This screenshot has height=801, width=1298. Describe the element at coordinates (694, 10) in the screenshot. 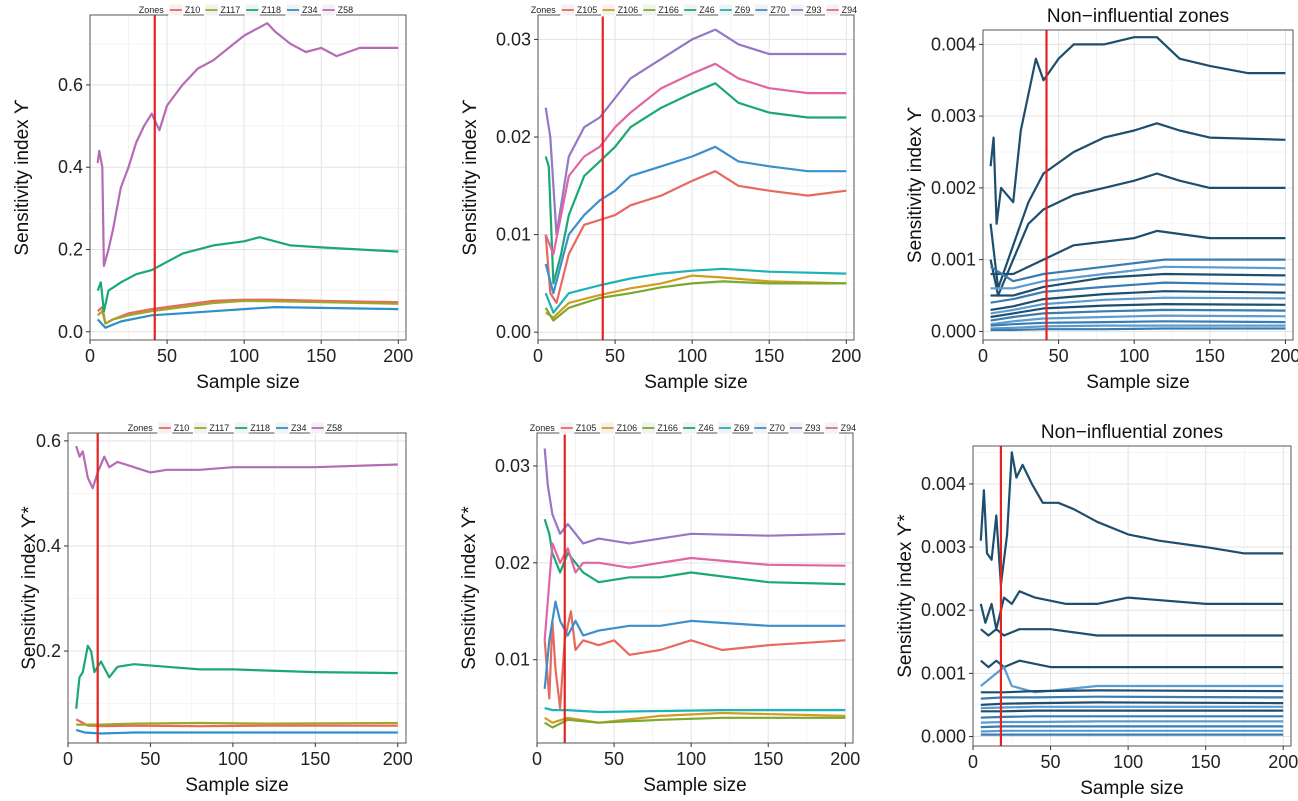

I see `legend: Zones Z105 Z106 Z166 Z46 Z69 Z70 Z93 Z94` at that location.